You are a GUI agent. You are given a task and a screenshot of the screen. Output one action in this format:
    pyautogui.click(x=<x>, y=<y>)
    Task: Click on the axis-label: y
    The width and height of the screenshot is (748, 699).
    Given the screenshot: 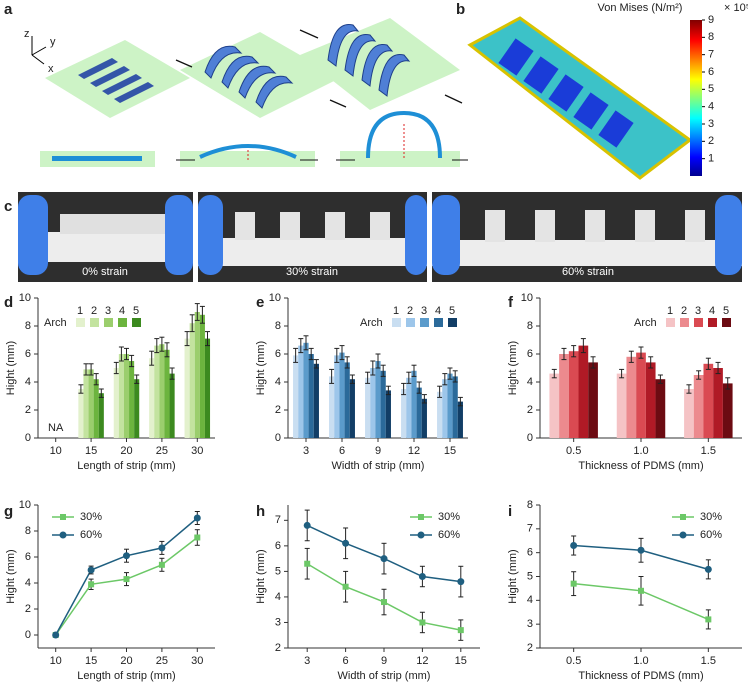 What is the action you would take?
    pyautogui.click(x=53, y=42)
    